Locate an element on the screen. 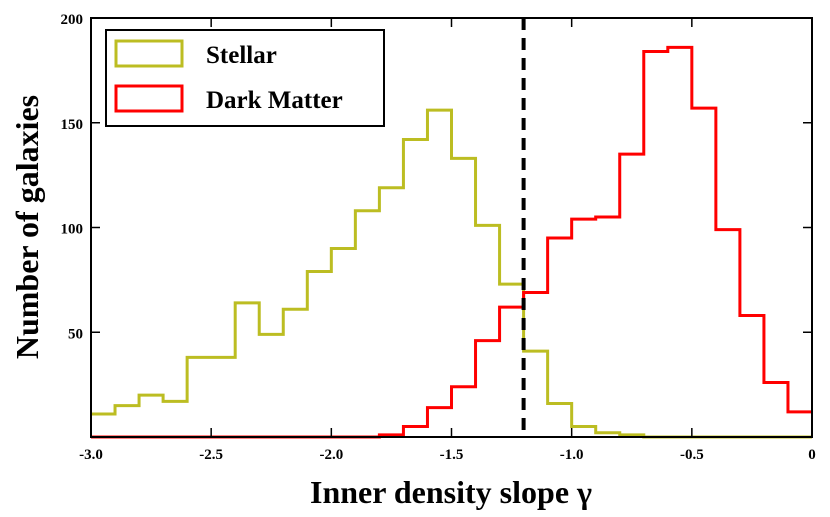 This screenshot has width=830, height=517. y-axis-title: Number of galaxies is located at coordinates (27, 227).